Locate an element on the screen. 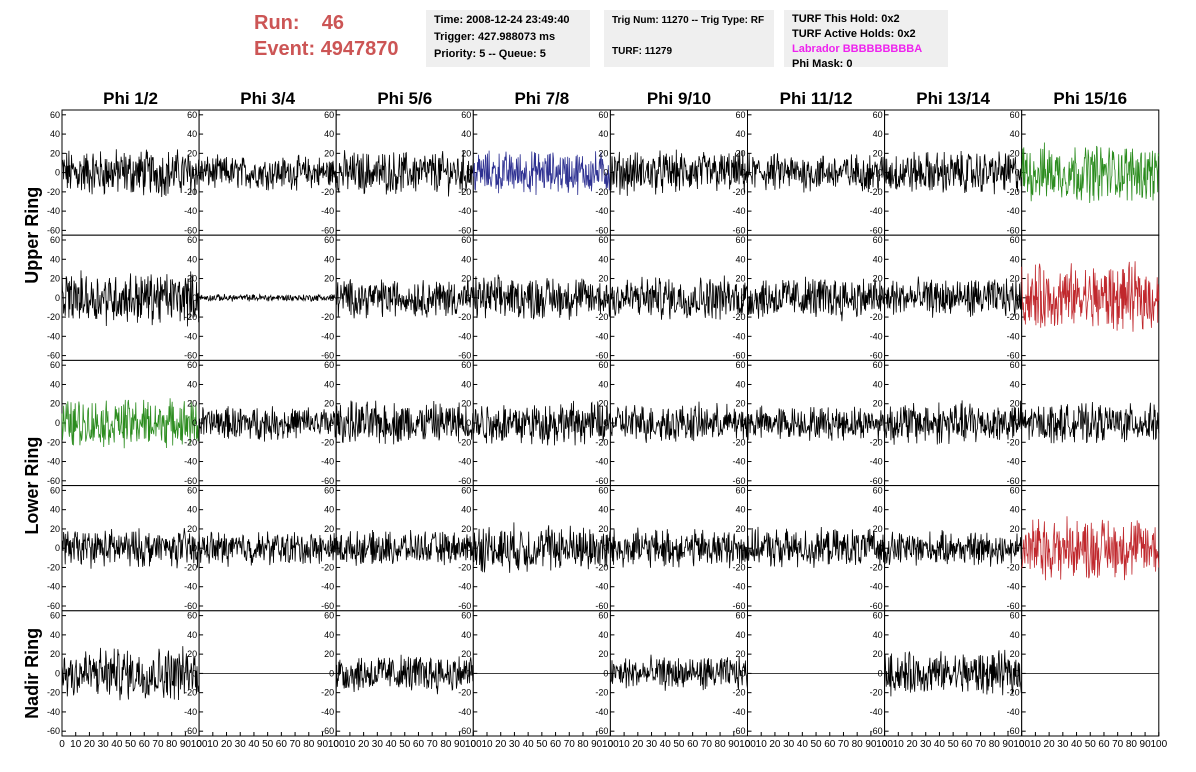 This screenshot has height=772, width=1196. y-tick-label-r1-c6: 40 is located at coordinates (878, 259).